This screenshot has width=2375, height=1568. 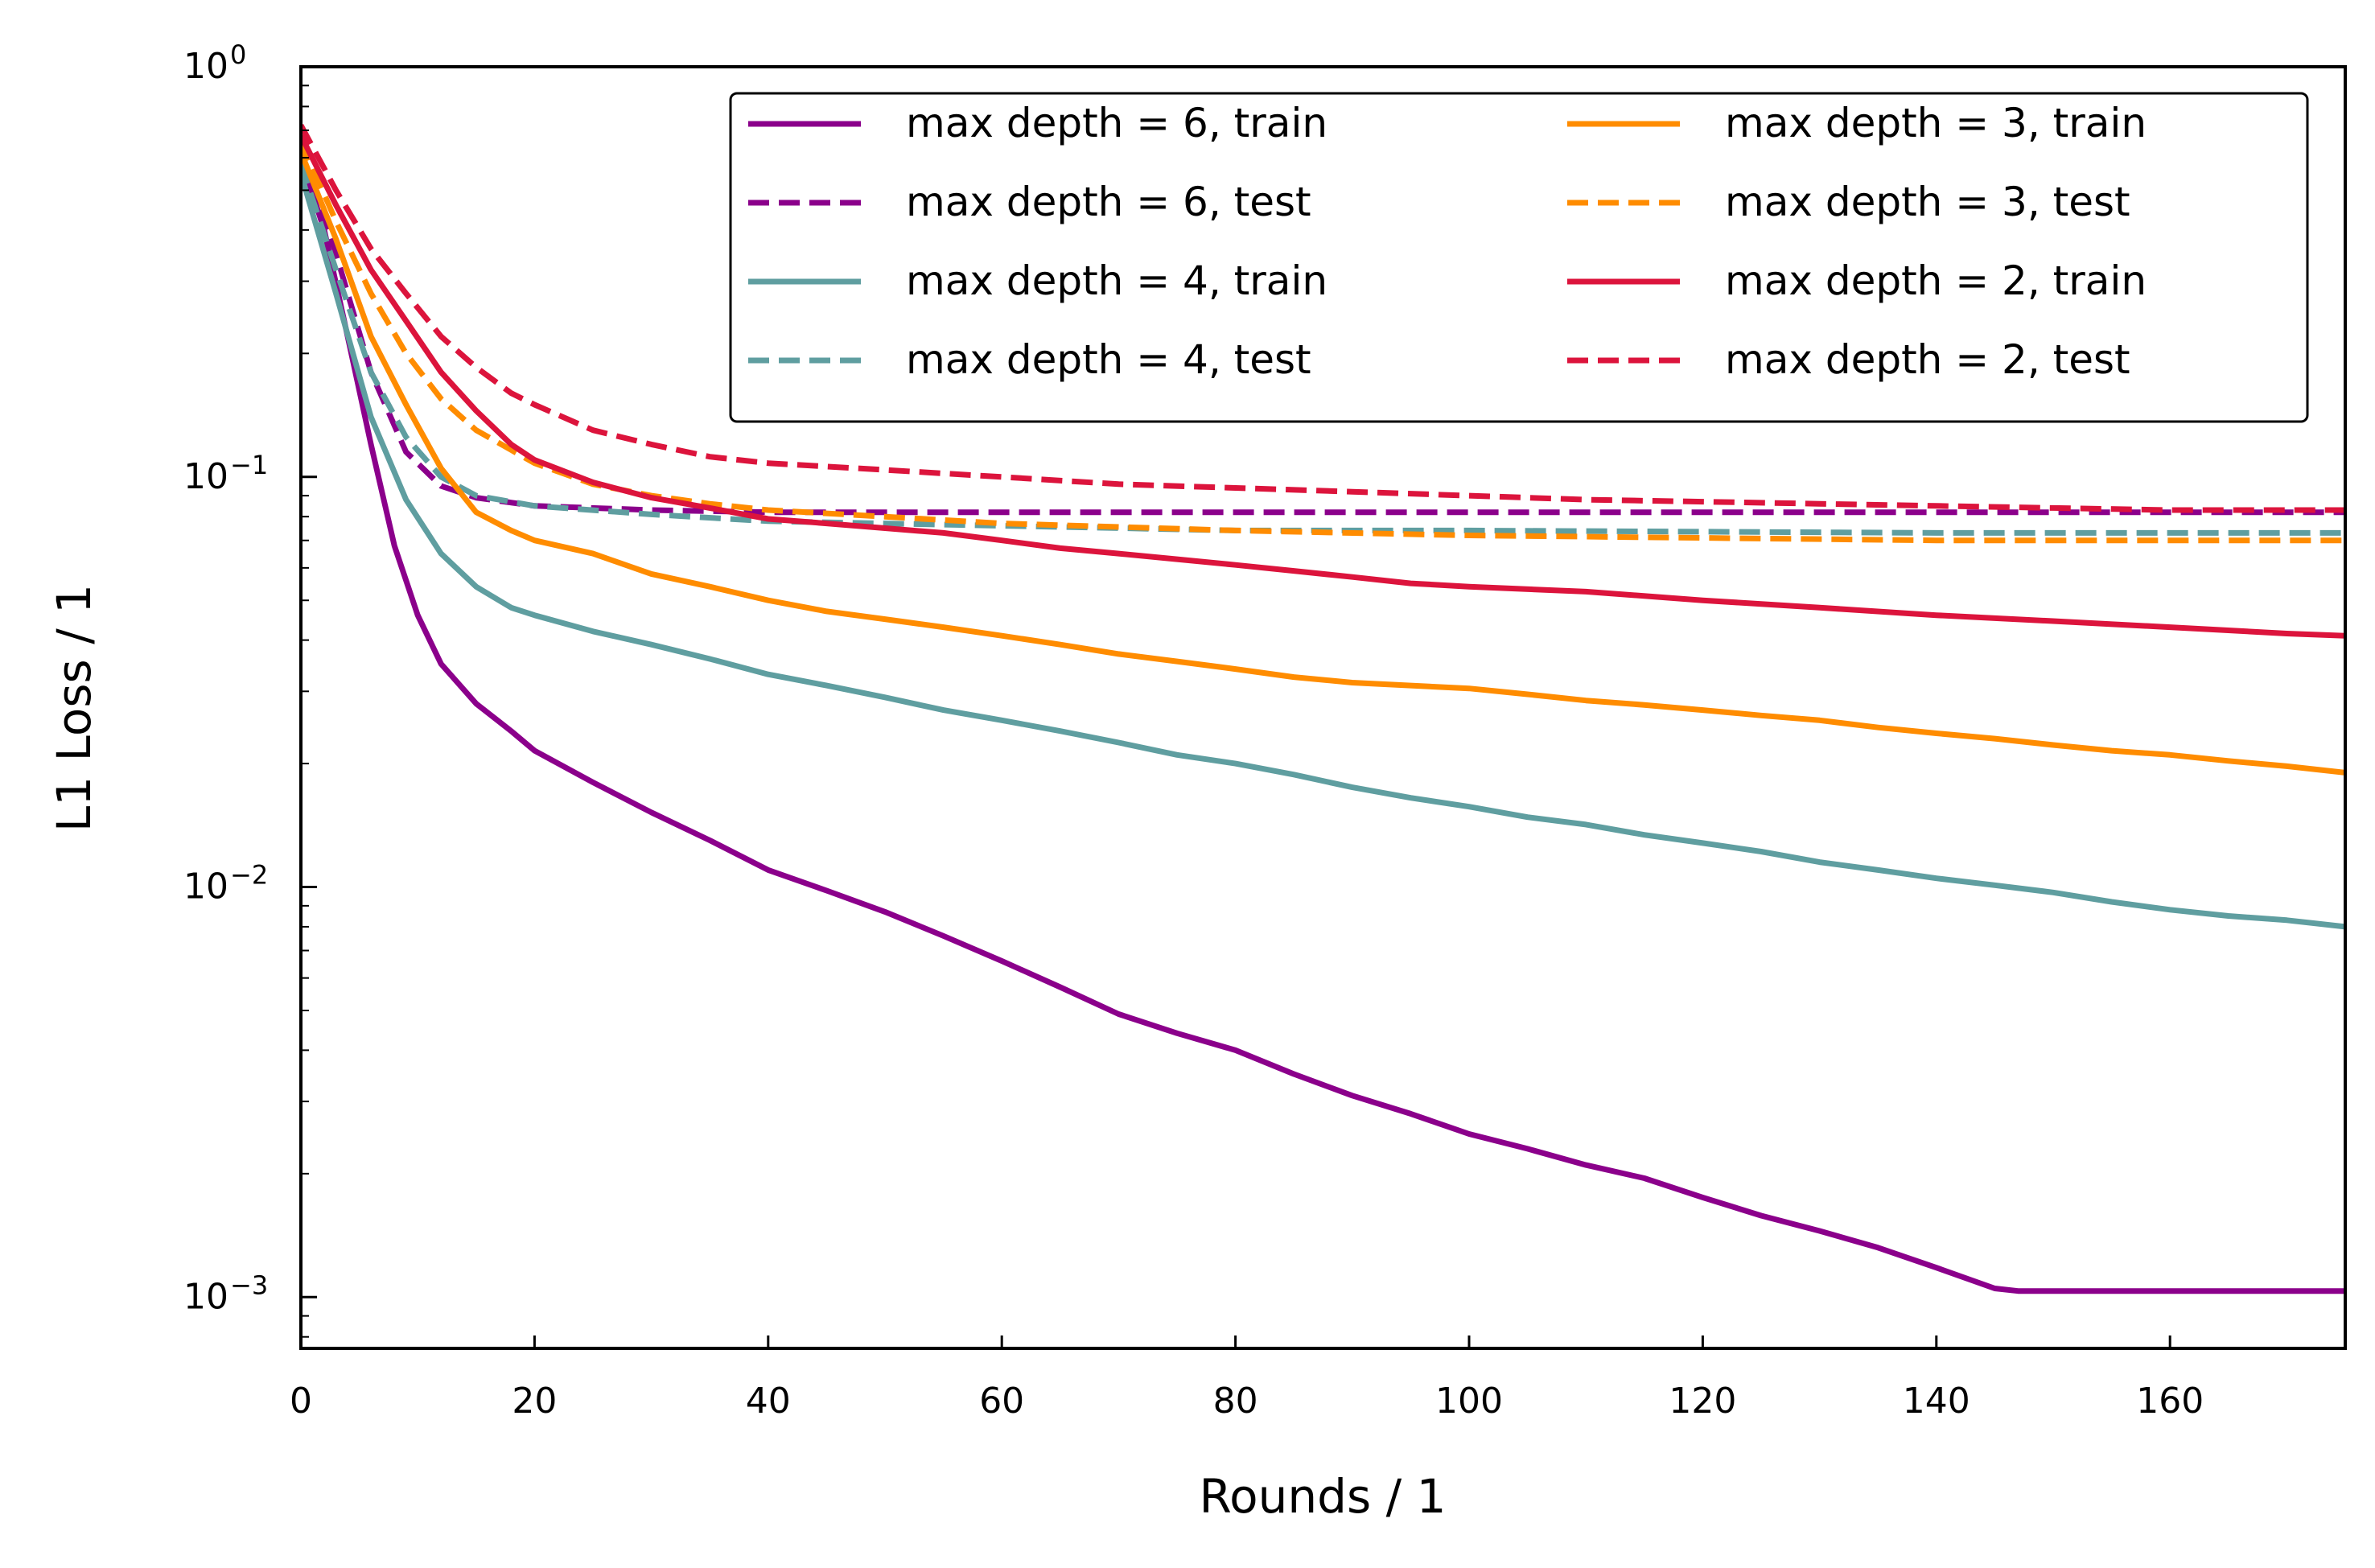 What do you see at coordinates (768, 1401) in the screenshot?
I see `x-tick-label: 40` at bounding box center [768, 1401].